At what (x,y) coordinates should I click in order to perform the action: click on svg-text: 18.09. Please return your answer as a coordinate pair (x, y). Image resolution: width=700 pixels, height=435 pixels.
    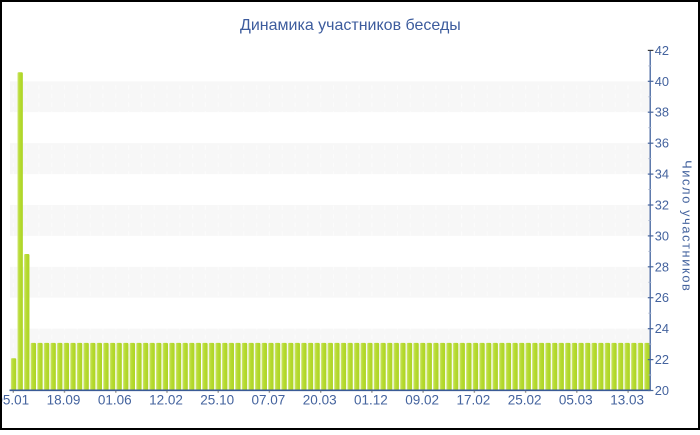
    Looking at the image, I should click on (64, 400).